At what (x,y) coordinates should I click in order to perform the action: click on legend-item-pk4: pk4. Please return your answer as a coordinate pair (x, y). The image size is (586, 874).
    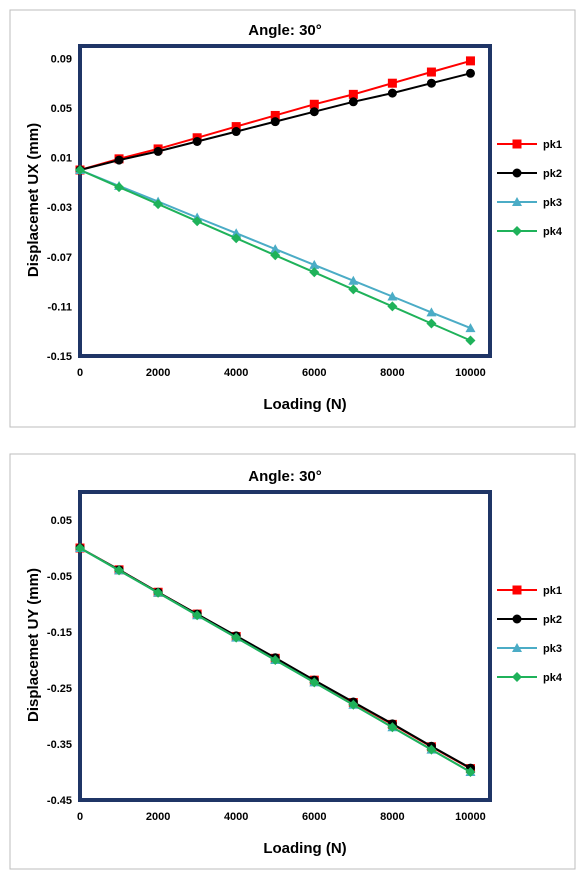
    Looking at the image, I should click on (530, 232).